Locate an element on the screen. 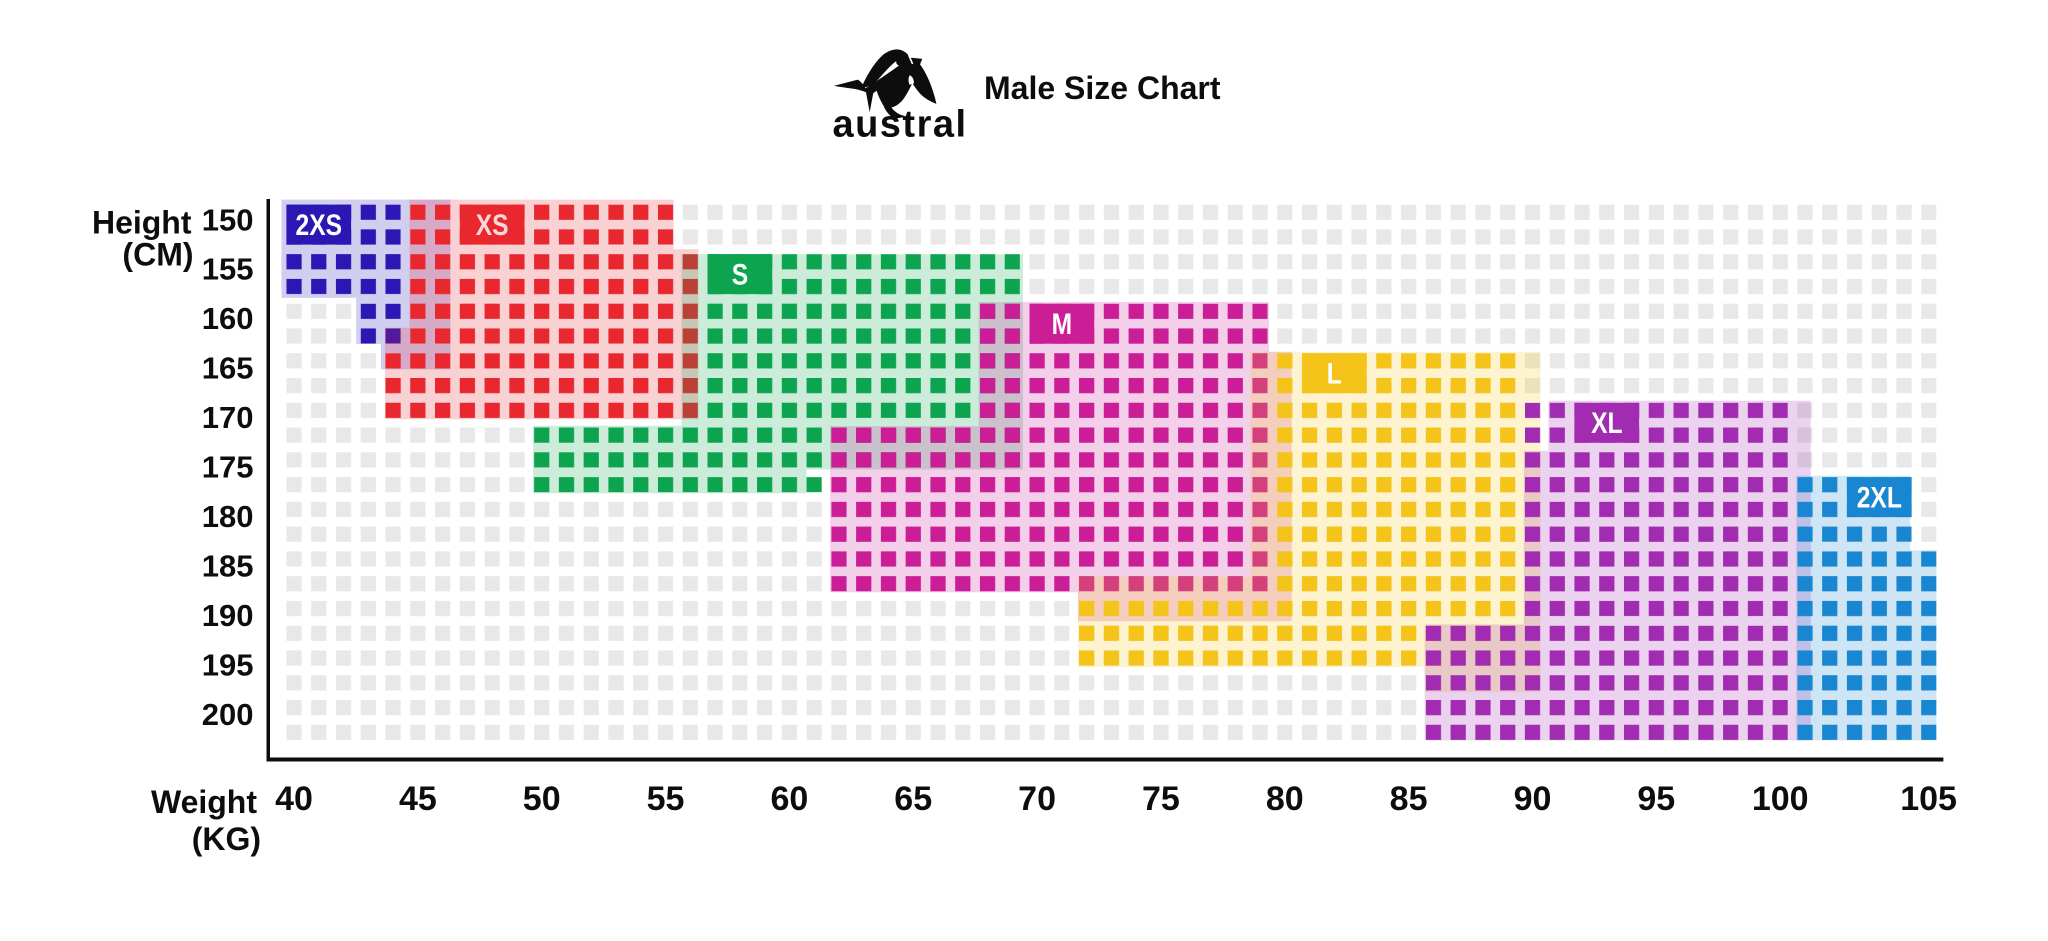  svg-text: 65 is located at coordinates (913, 799).